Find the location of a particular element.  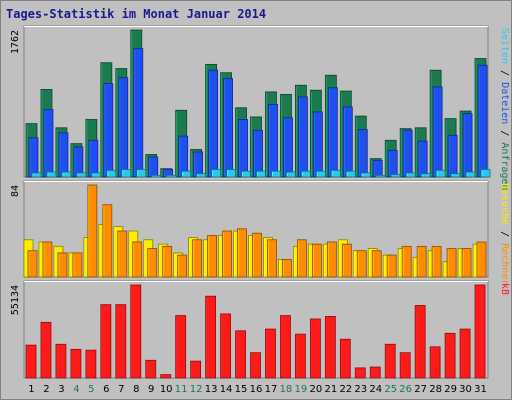

side-legend-text-bottom: kB is located at coordinates (504, 289).